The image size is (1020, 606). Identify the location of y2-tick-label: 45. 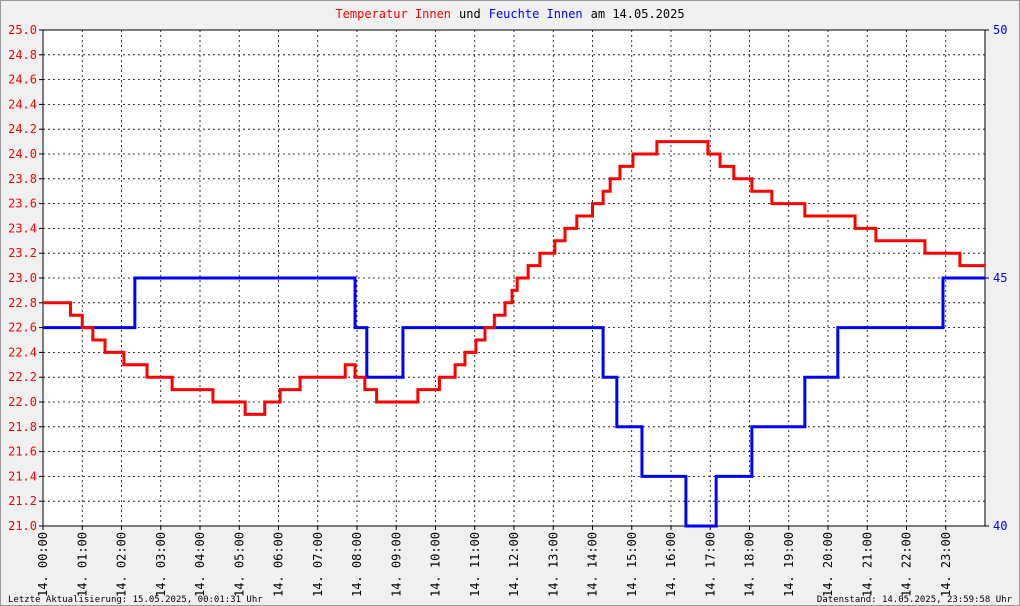
(1000, 278).